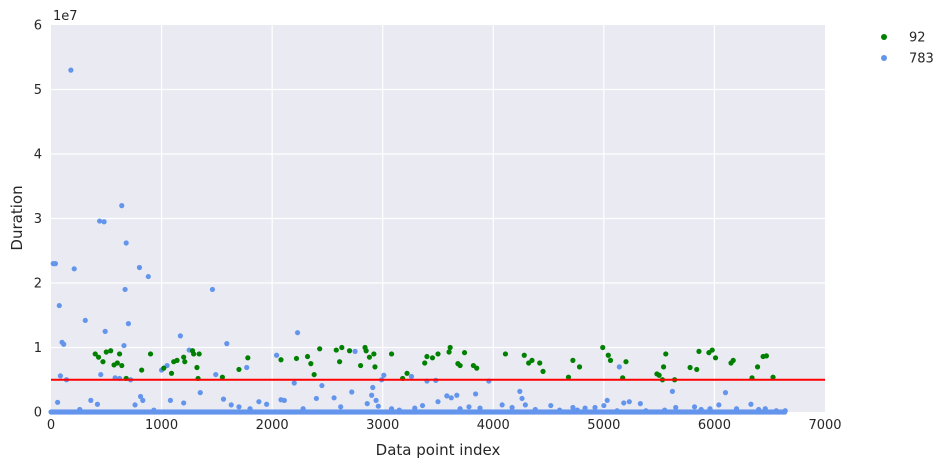 Image resolution: width=950 pixels, height=472 pixels. I want to click on y-axis-label: Duration, so click(17, 217).